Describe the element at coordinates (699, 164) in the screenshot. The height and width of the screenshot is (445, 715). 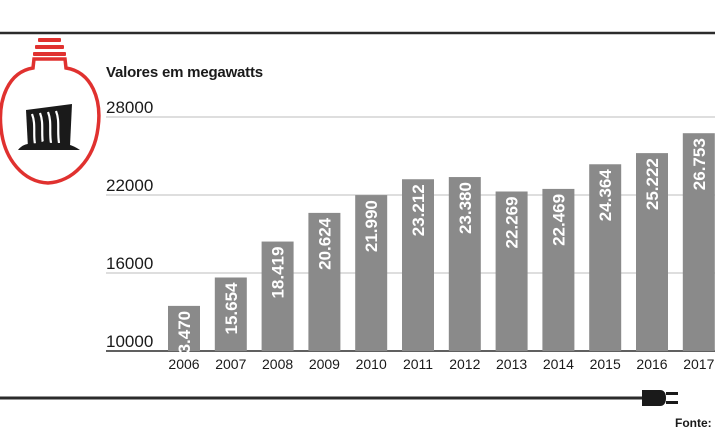
I see `bar-value-label: 26.753` at that location.